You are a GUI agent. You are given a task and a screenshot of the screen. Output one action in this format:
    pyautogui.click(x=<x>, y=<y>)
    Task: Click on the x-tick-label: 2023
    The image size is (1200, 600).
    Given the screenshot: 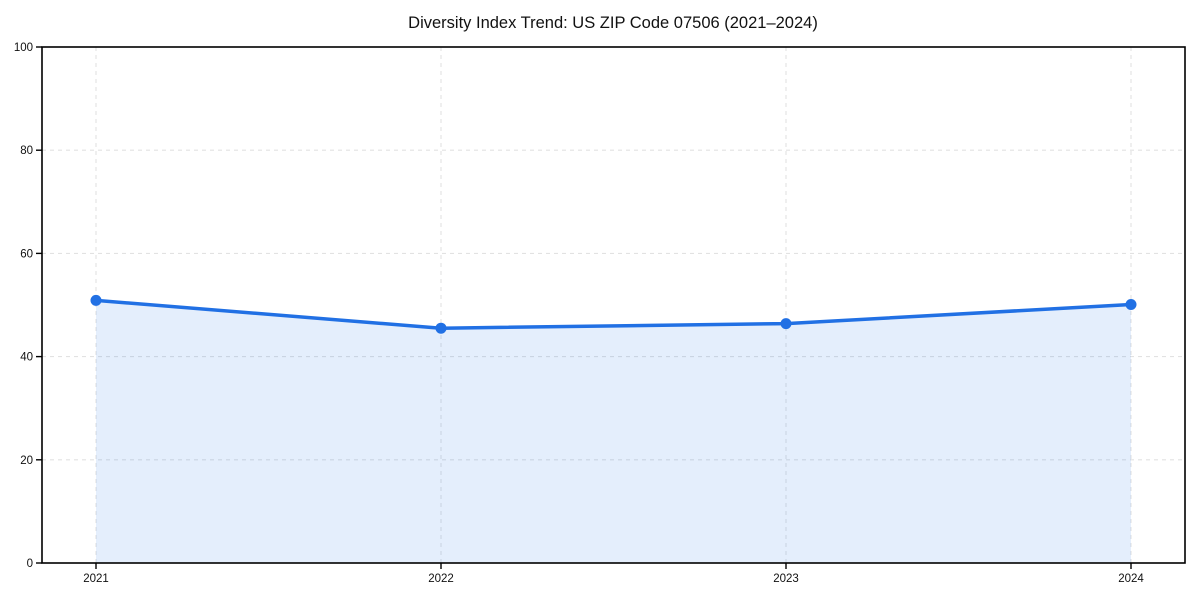 What is the action you would take?
    pyautogui.click(x=786, y=579)
    